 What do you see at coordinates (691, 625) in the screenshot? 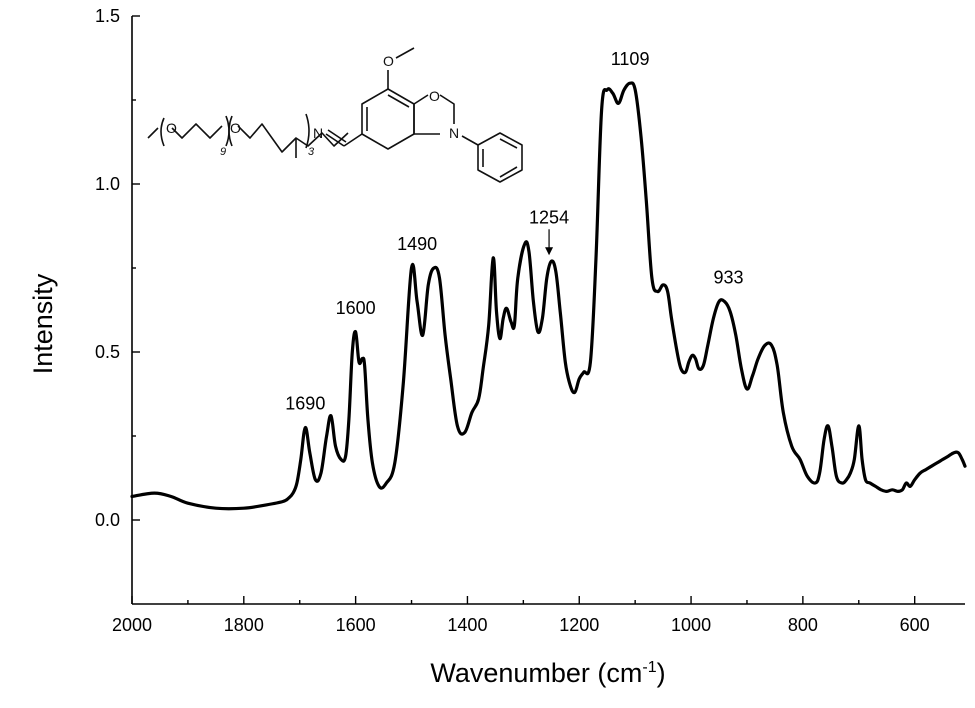
I see `x-tick-label: 1000` at bounding box center [691, 625].